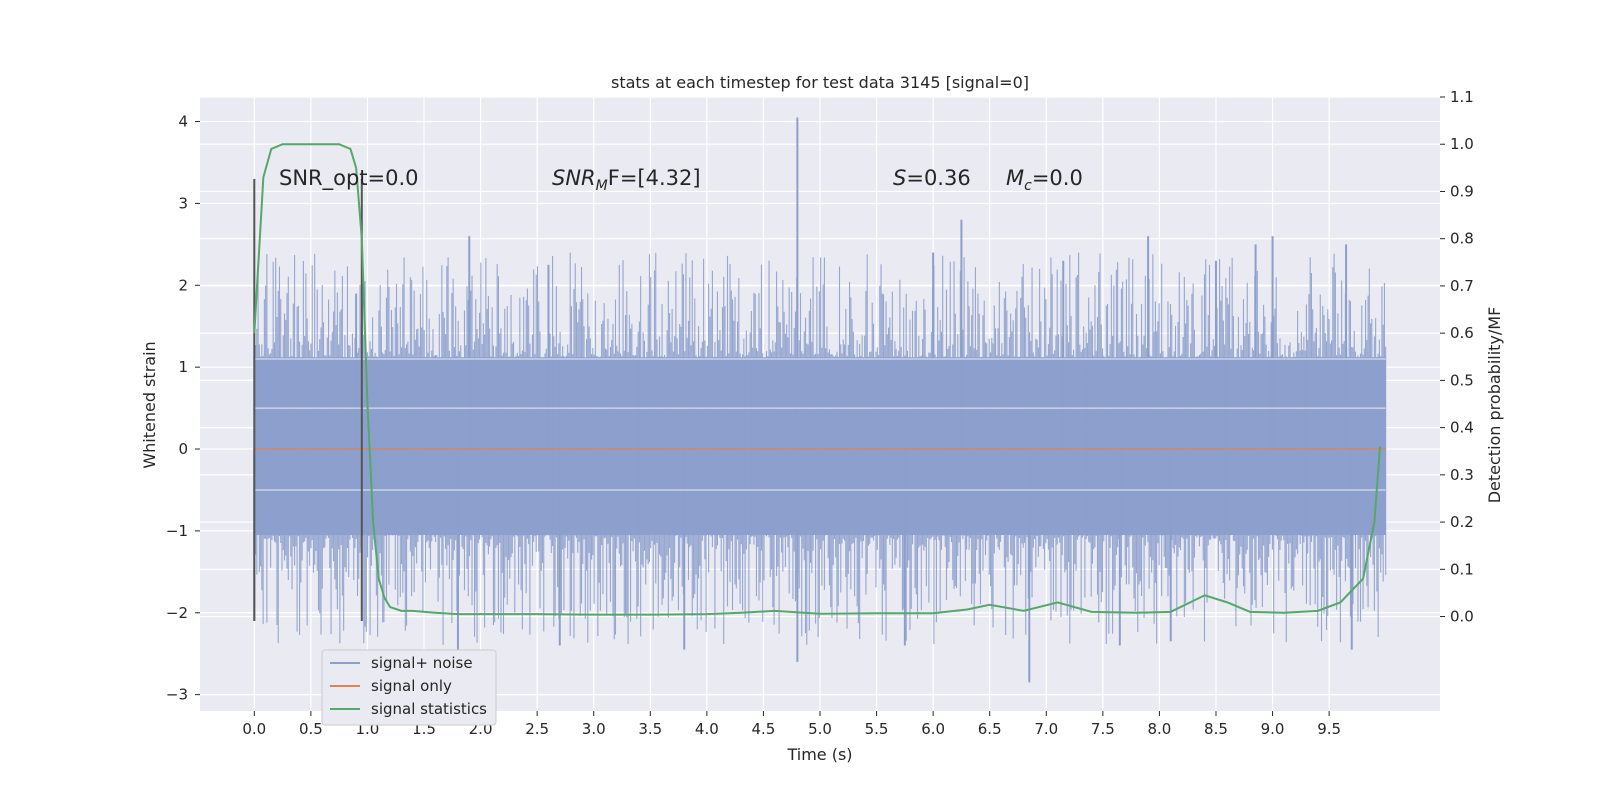  What do you see at coordinates (1028, 186) in the screenshot?
I see `annotation-mc-sub: c` at bounding box center [1028, 186].